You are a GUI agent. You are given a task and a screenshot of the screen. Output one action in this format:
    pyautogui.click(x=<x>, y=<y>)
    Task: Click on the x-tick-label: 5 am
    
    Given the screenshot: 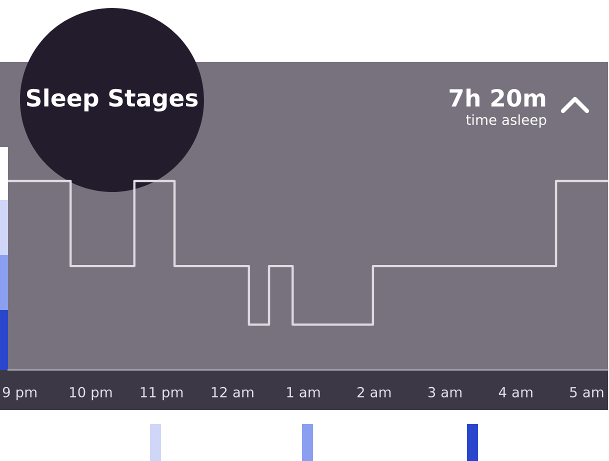 What is the action you would take?
    pyautogui.click(x=587, y=392)
    